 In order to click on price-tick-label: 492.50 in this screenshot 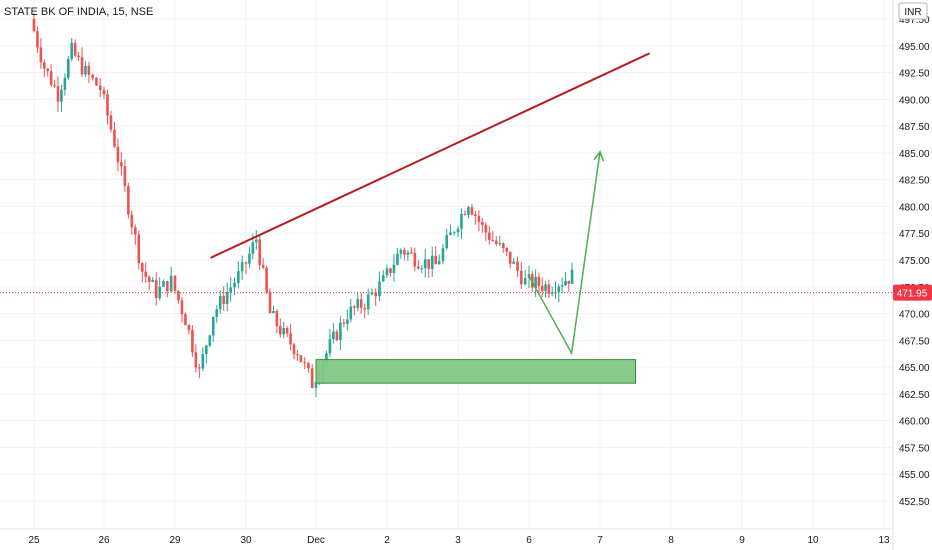, I will do `click(914, 74)`.